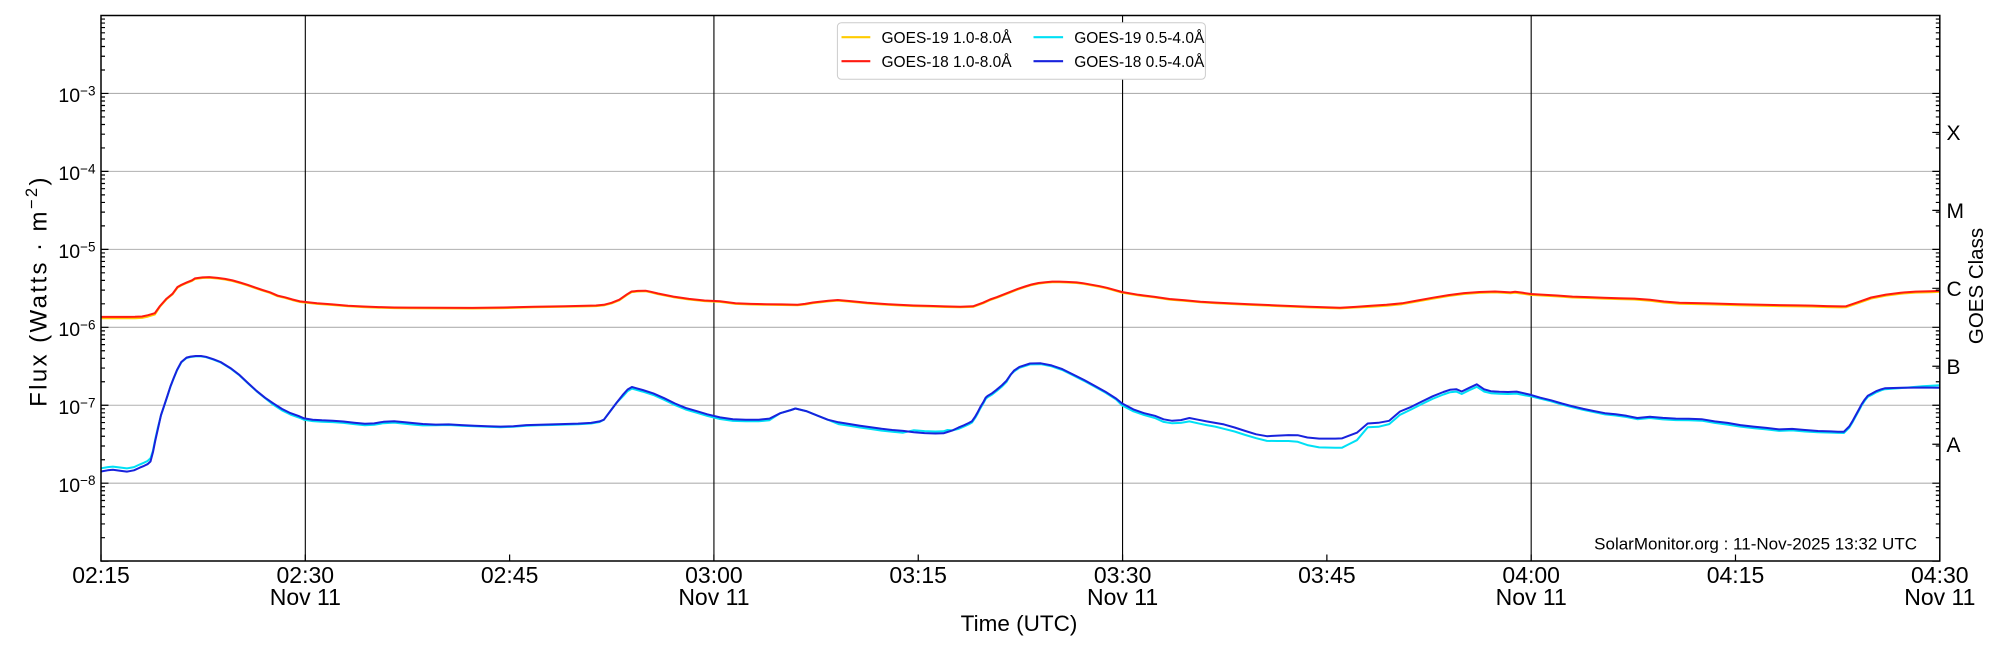 This screenshot has height=650, width=2000. Describe the element at coordinates (1940, 575) in the screenshot. I see `svg-text: 04:30` at that location.